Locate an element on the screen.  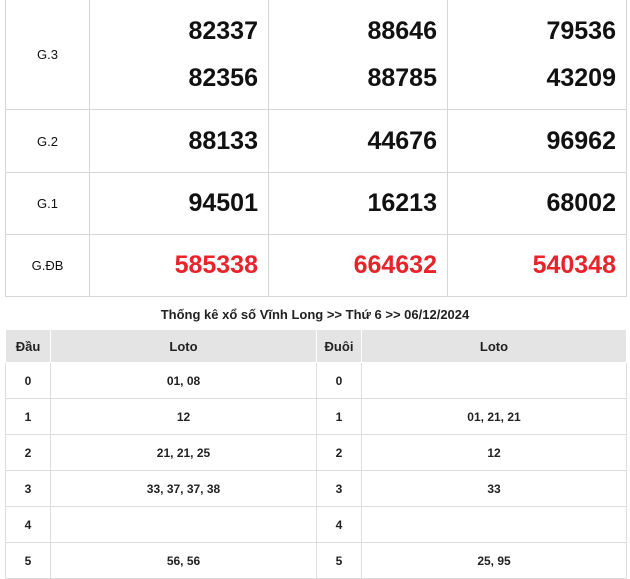
stats-header-row: Đầu Loto Đuôi Loto is located at coordinates (316, 346).